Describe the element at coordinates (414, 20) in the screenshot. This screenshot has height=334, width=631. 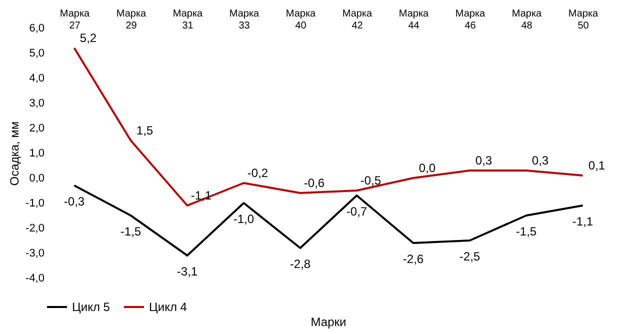
I see `x-tick-label: Марка 44` at that location.